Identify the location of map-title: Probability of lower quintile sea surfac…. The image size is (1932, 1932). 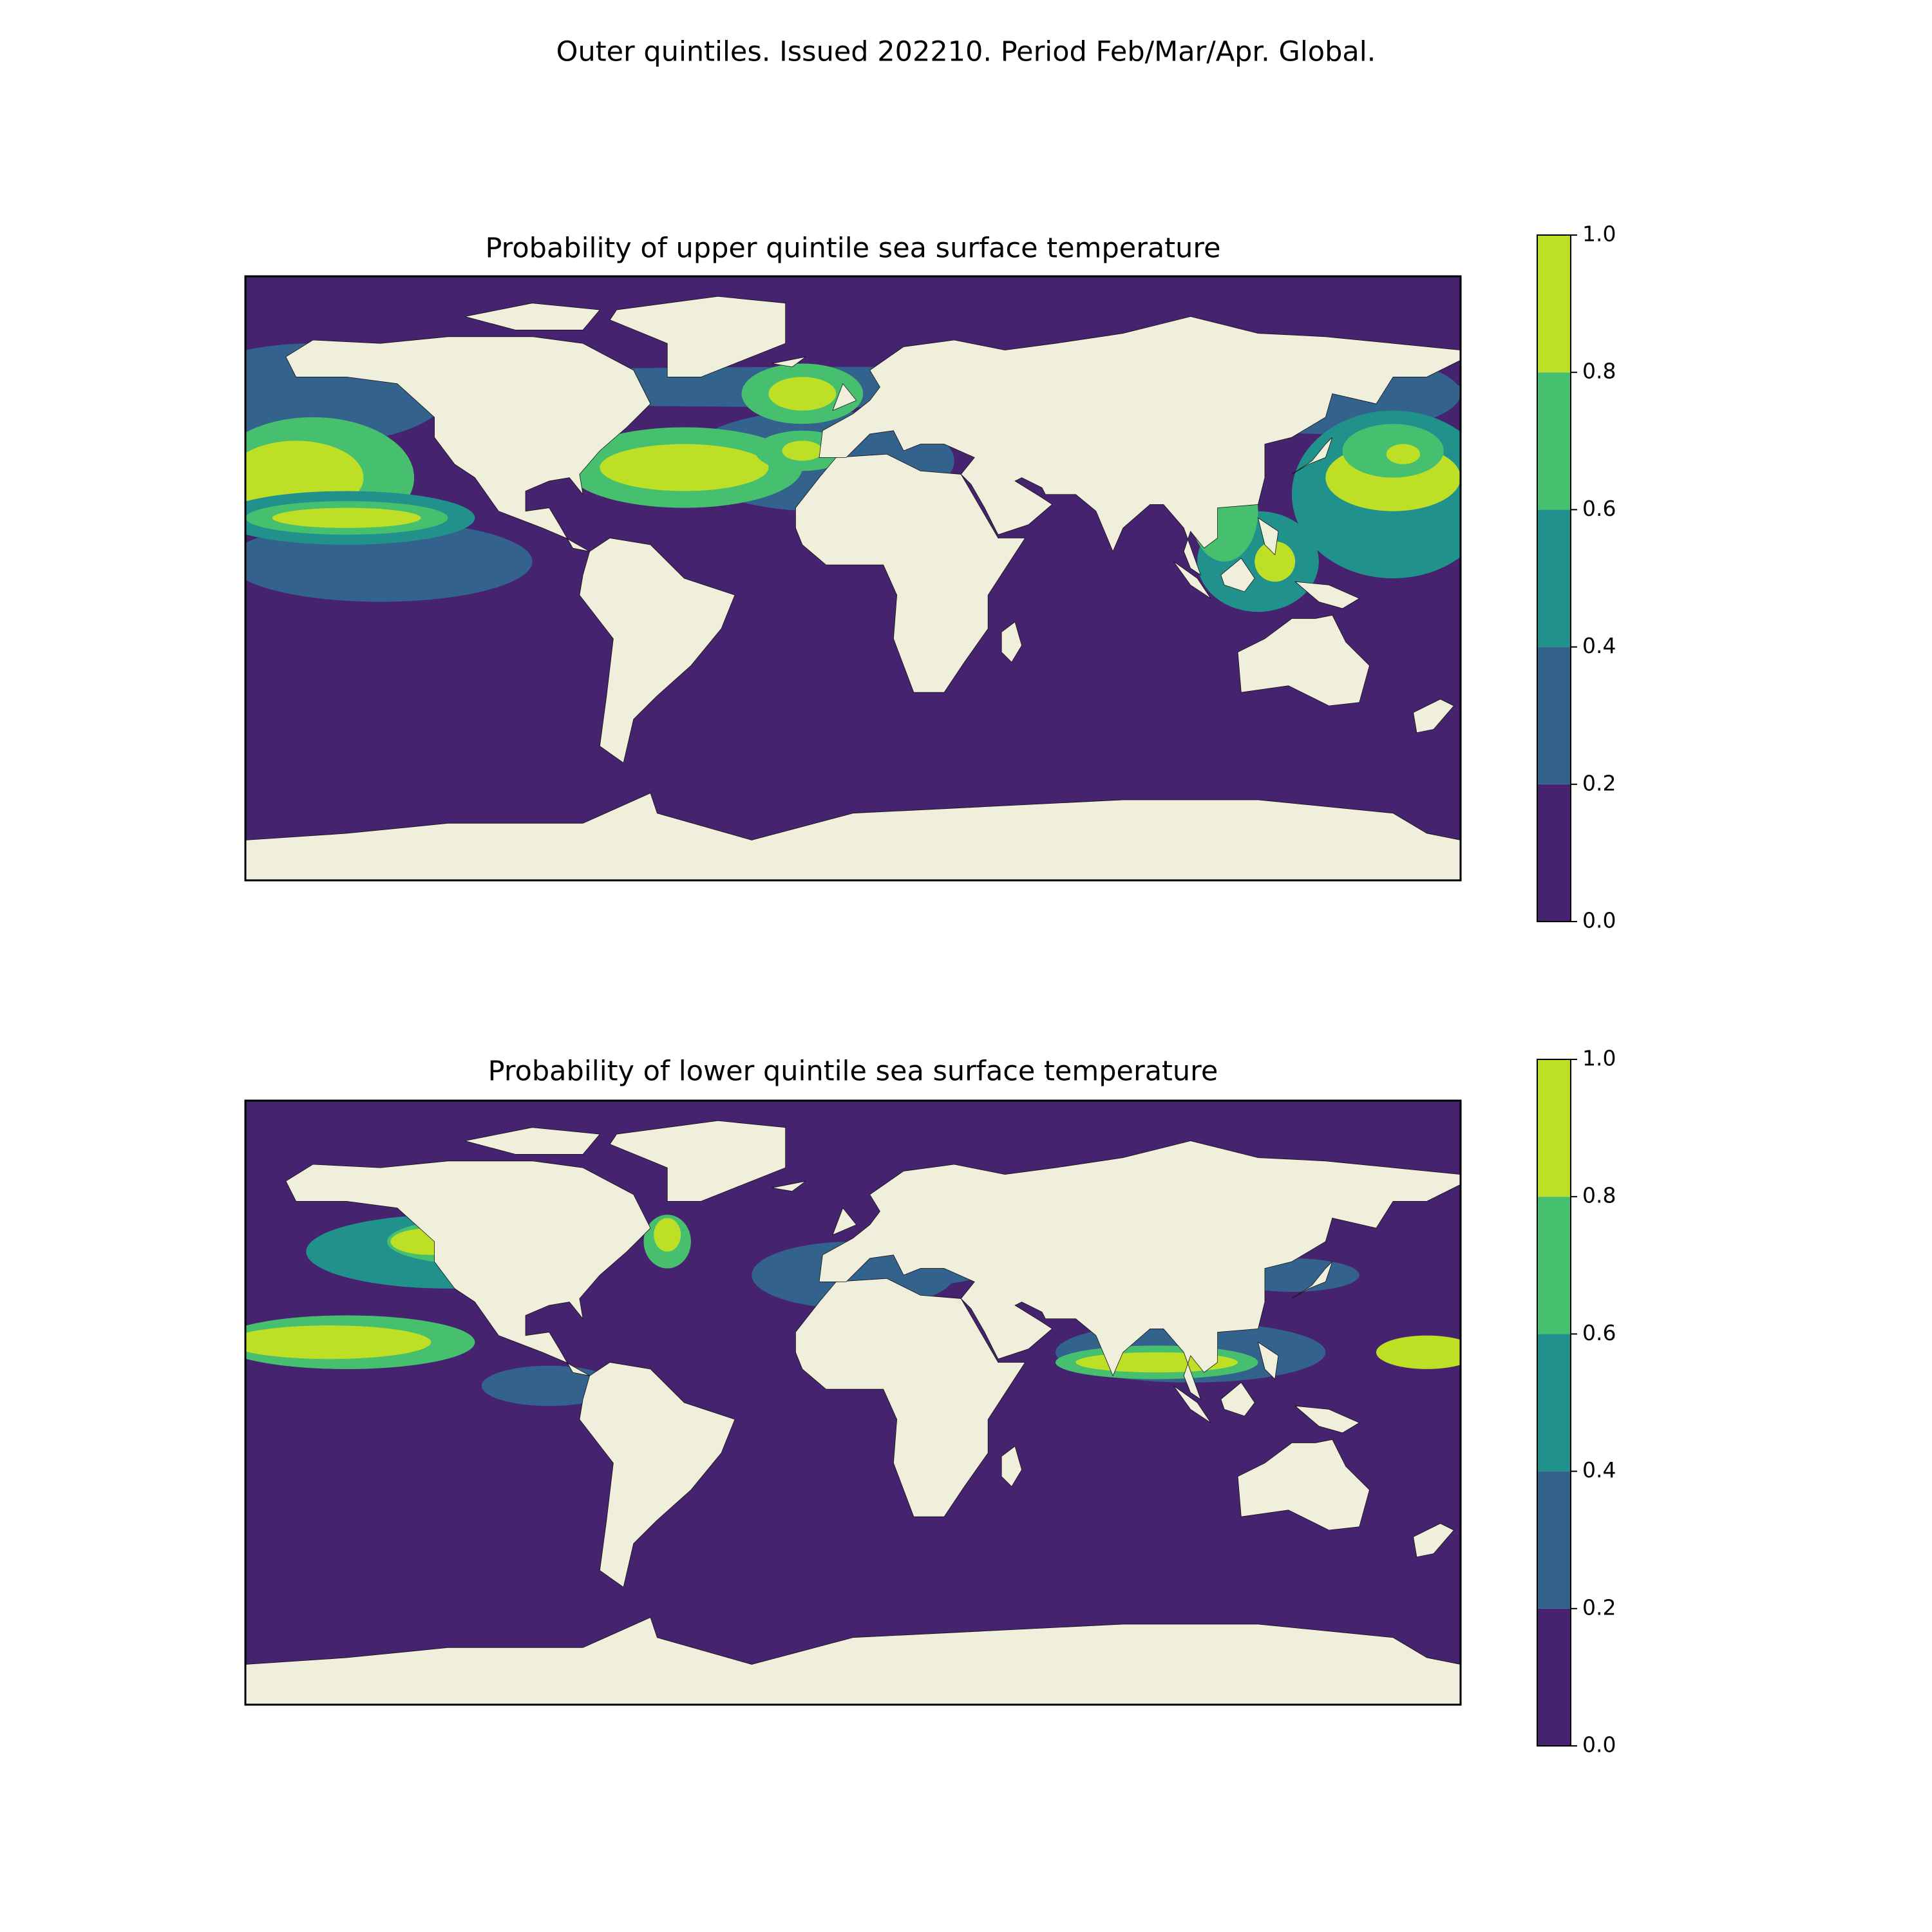
(853, 1072).